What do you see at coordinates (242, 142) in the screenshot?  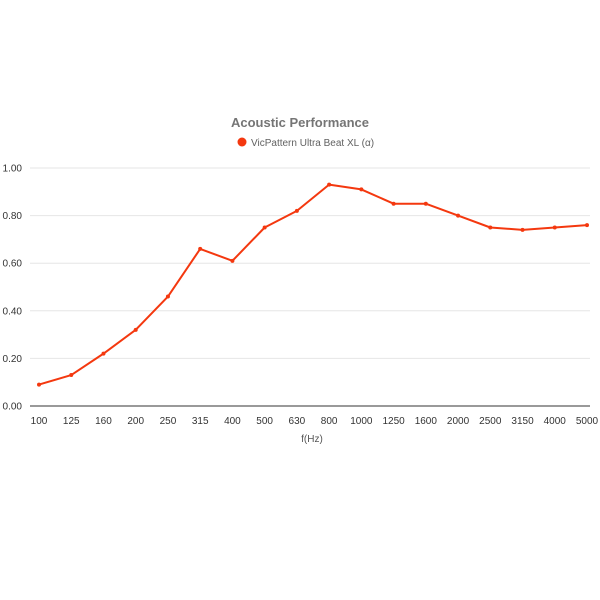 I see `legend-marker` at bounding box center [242, 142].